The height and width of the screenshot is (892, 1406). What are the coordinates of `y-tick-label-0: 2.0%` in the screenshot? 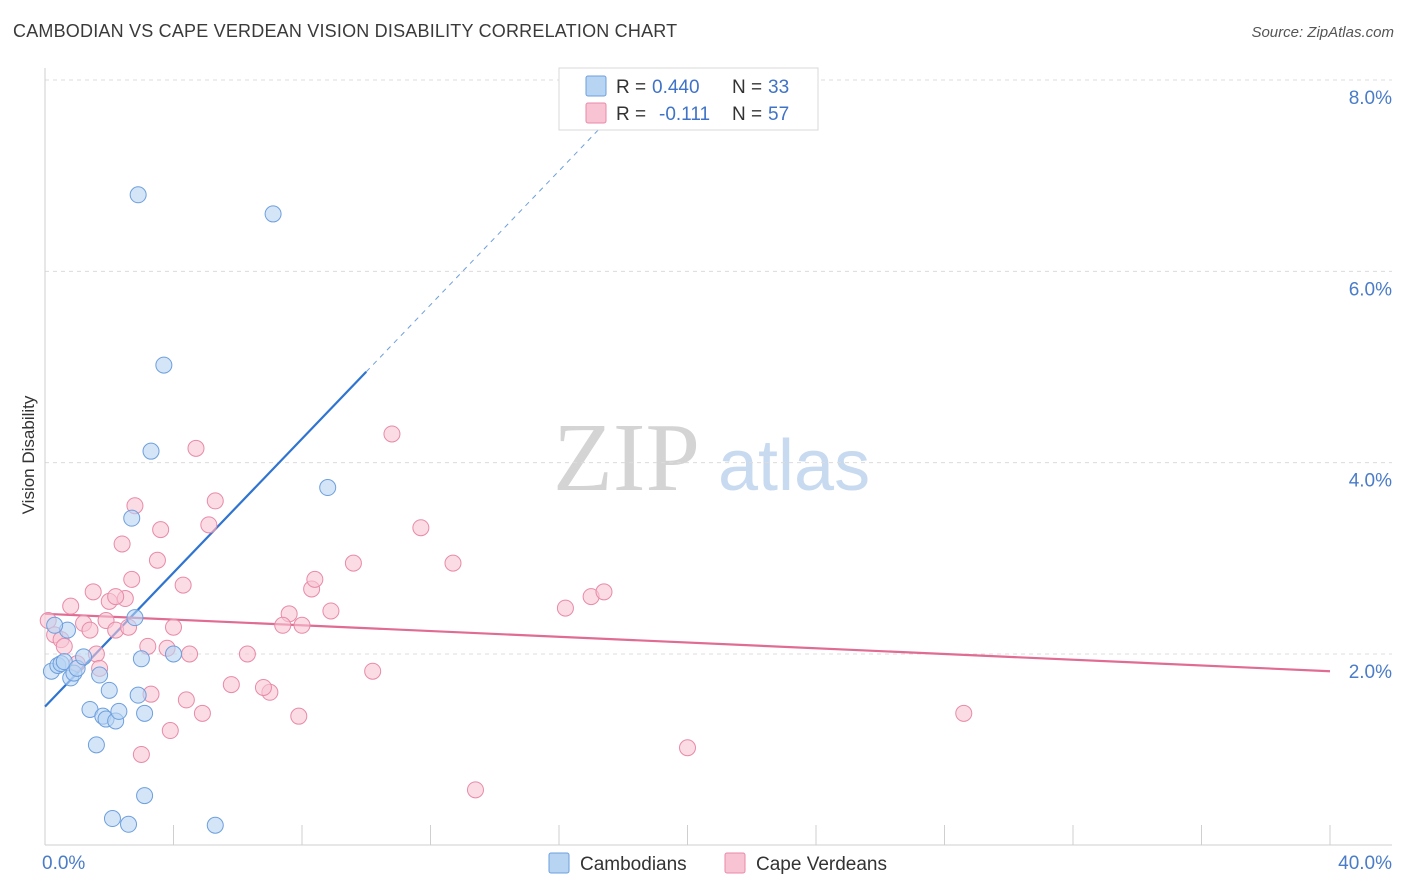 It's located at (1370, 672).